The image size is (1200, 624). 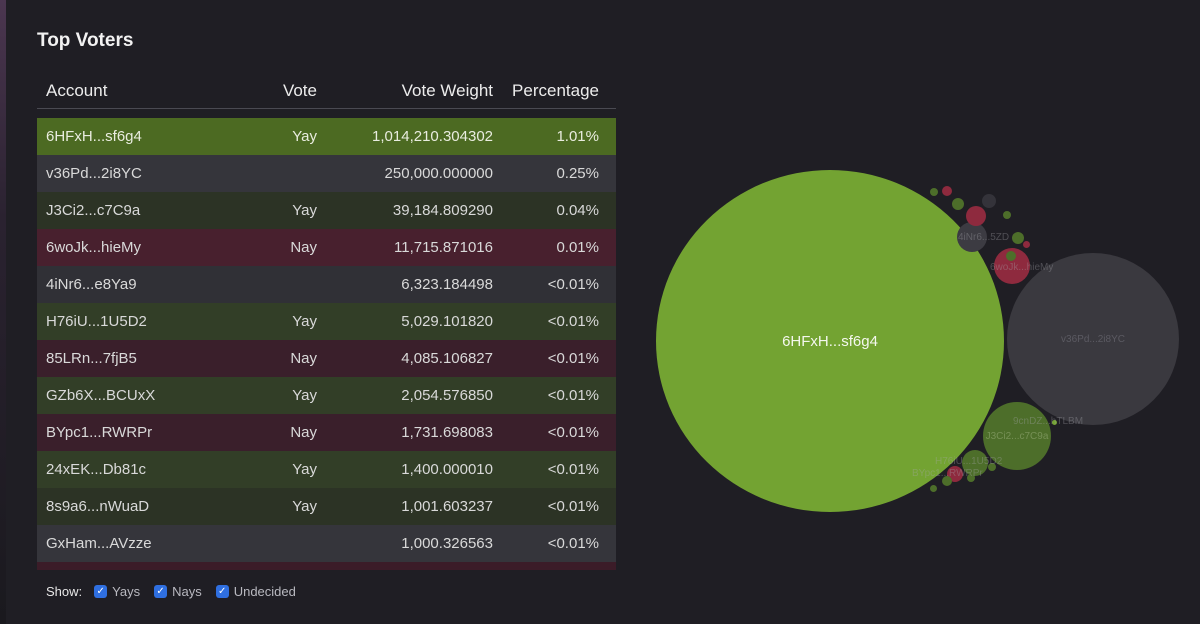 I want to click on header-vote-weight: Vote Weight, so click(x=447, y=90).